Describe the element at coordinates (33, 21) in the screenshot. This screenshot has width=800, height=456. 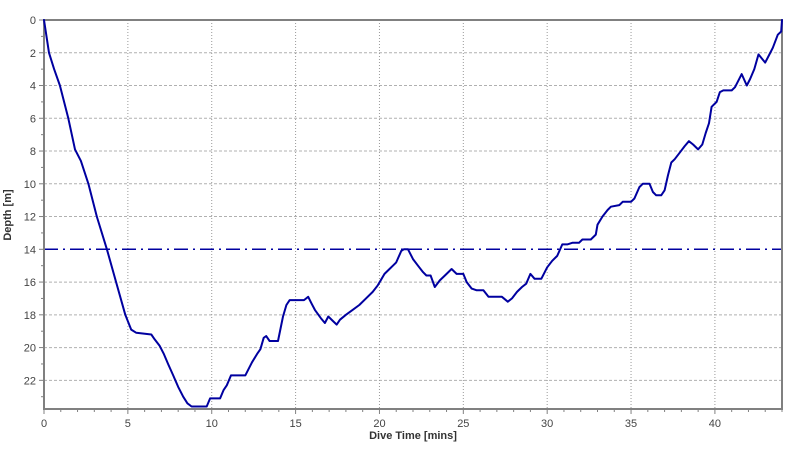
I see `y-tick-label: 0` at that location.